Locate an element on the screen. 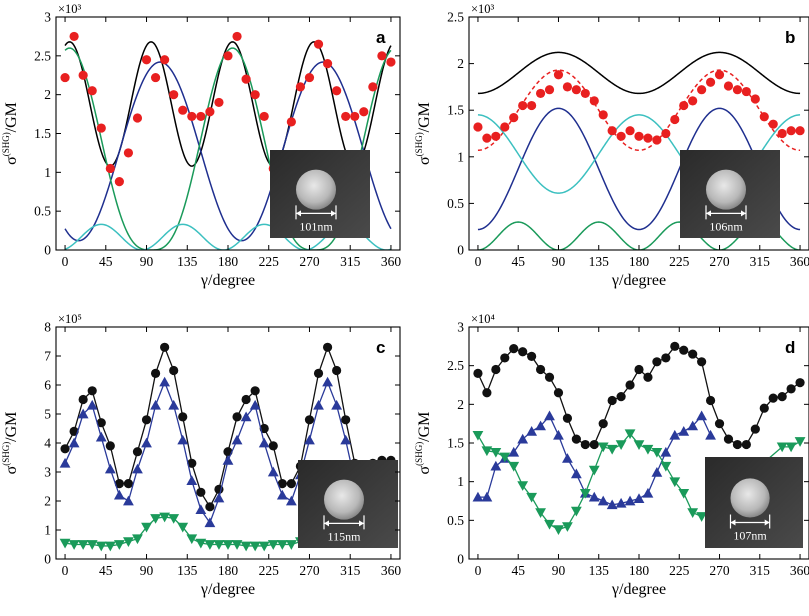 The height and width of the screenshot is (616, 809). y-axis-label-main: σ is located at coordinates (424, 469).